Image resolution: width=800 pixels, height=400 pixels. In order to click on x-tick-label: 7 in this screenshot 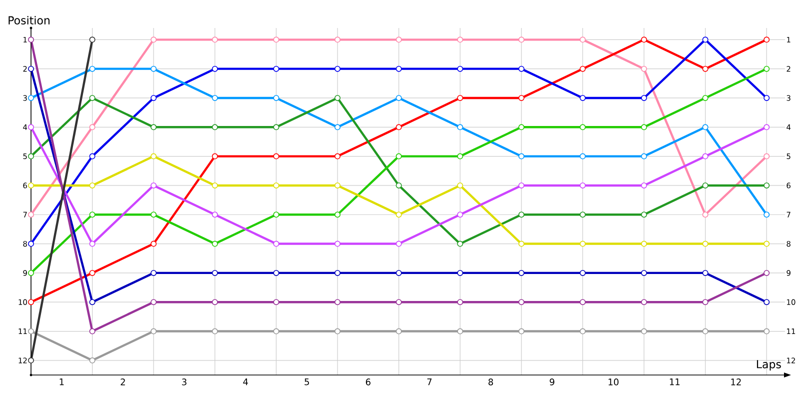, I will do `click(429, 382)`.